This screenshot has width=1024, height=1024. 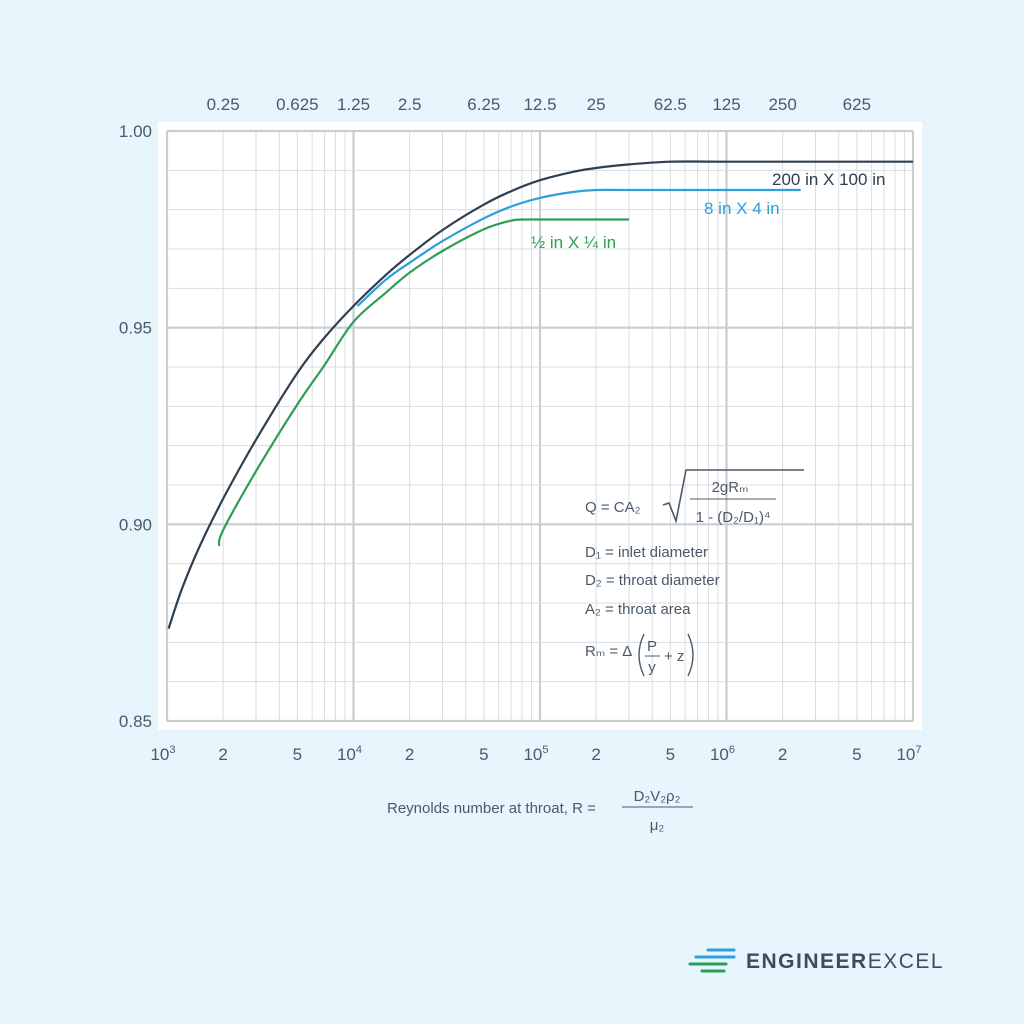 I want to click on x-axis-label: Reynolds number at throat, R = D₂V₂ρ₂ μ₂, so click(x=540, y=811).